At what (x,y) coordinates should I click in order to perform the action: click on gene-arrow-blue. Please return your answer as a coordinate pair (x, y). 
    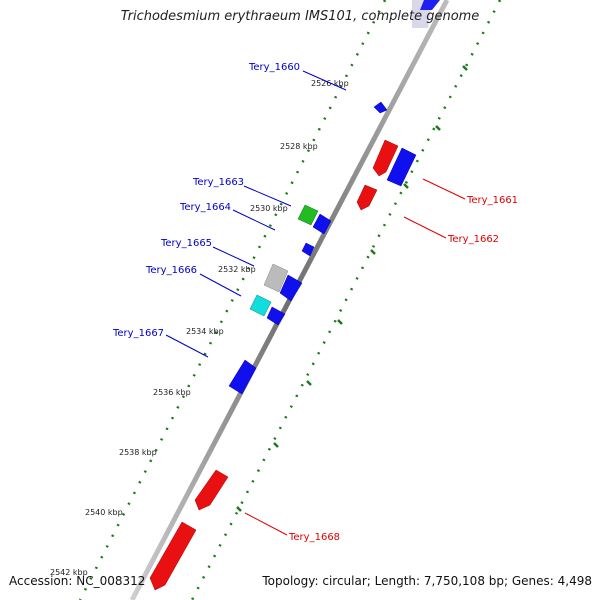
    Looking at the image, I should click on (291, 288).